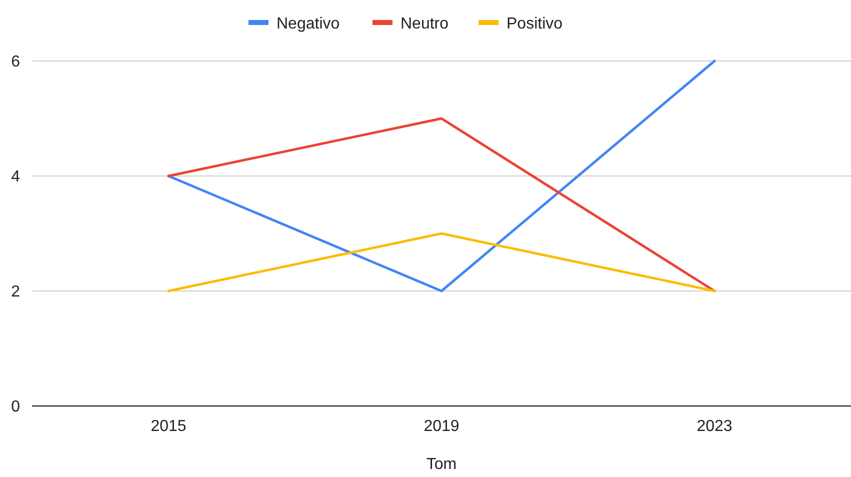  I want to click on x-tick-label: 2023, so click(714, 426).